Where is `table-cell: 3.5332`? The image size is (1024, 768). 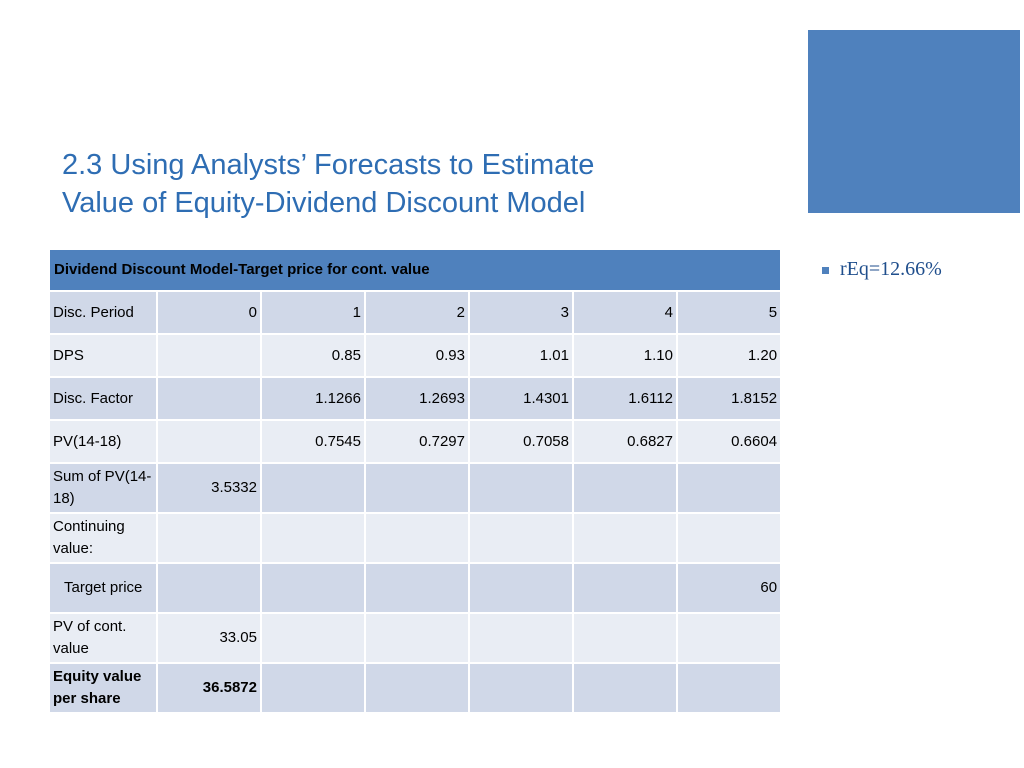
table-cell: 3.5332 is located at coordinates (209, 488).